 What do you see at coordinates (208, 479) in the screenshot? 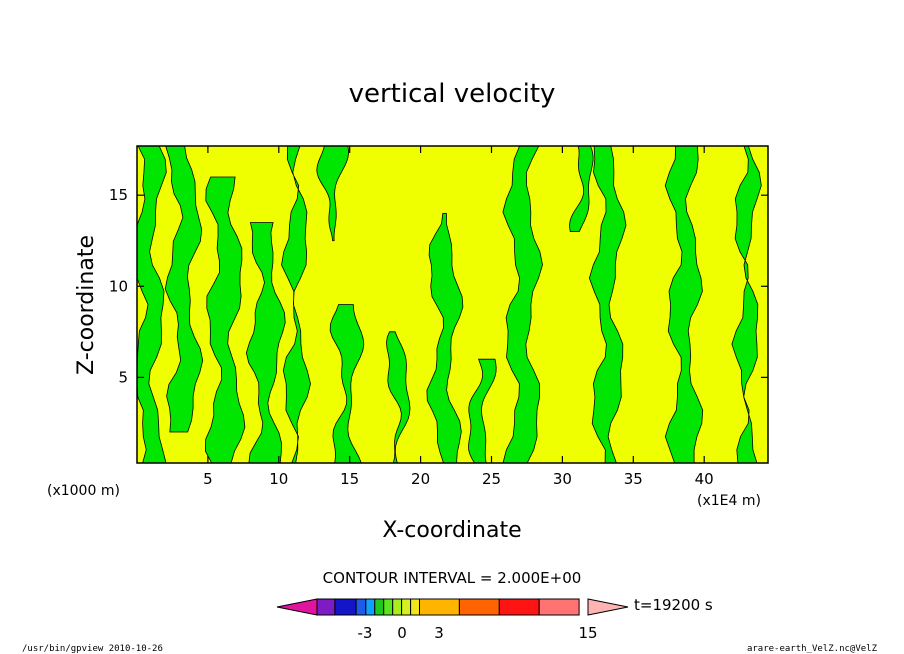
I see `x-tick-label: 5` at bounding box center [208, 479].